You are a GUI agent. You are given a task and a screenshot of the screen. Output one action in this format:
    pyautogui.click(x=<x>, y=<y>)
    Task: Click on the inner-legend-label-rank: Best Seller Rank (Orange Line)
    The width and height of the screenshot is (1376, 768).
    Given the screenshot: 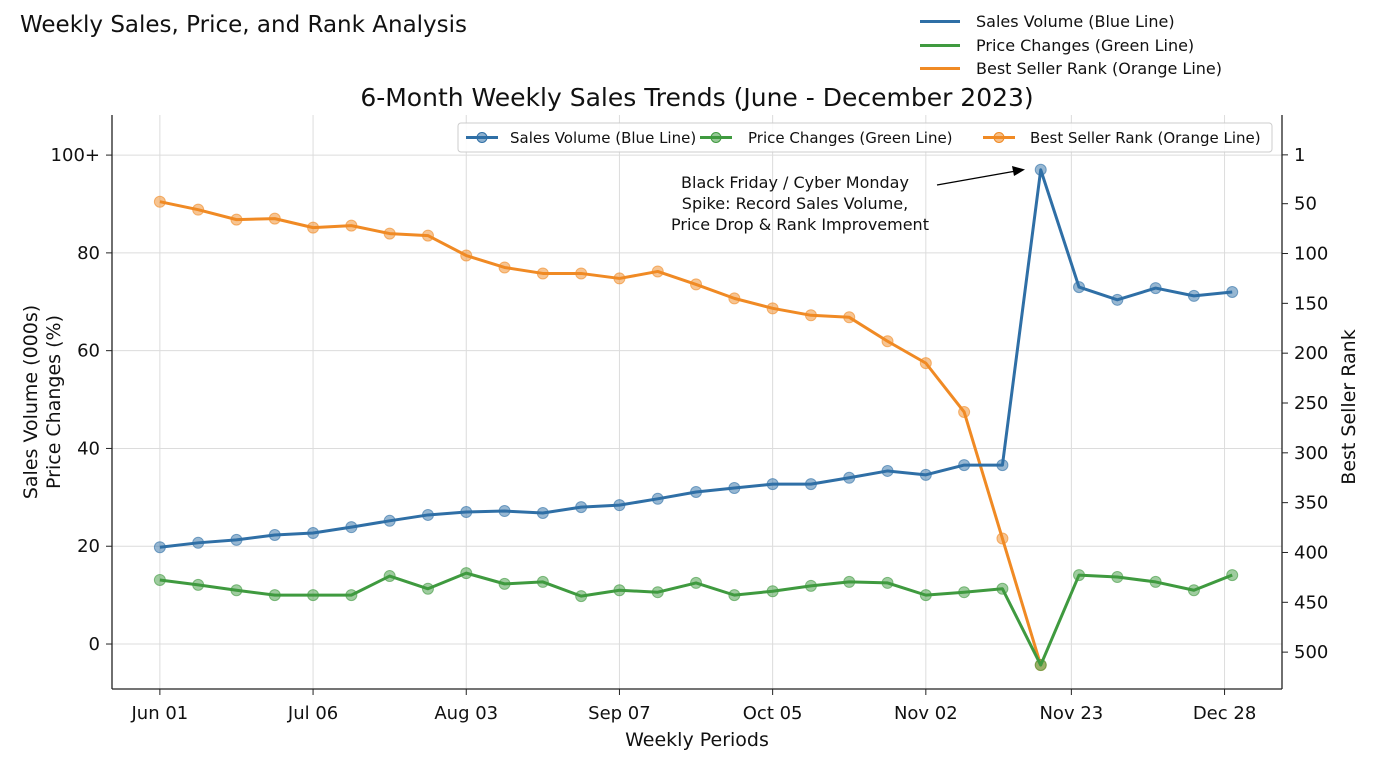 What is the action you would take?
    pyautogui.click(x=1145, y=138)
    